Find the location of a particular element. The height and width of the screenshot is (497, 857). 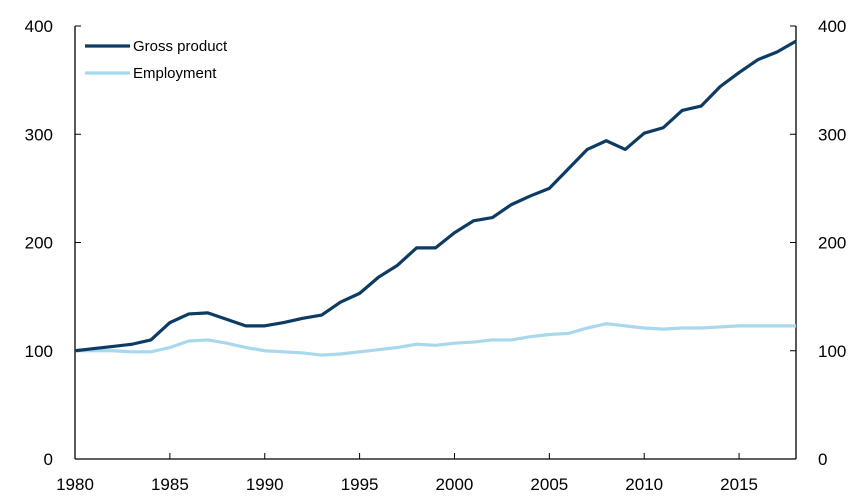

x-tick-label: 1995 is located at coordinates (360, 484).